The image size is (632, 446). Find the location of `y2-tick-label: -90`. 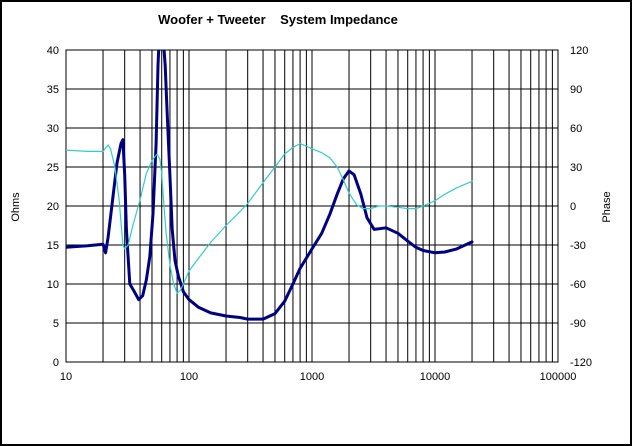

y2-tick-label: -90 is located at coordinates (578, 324).